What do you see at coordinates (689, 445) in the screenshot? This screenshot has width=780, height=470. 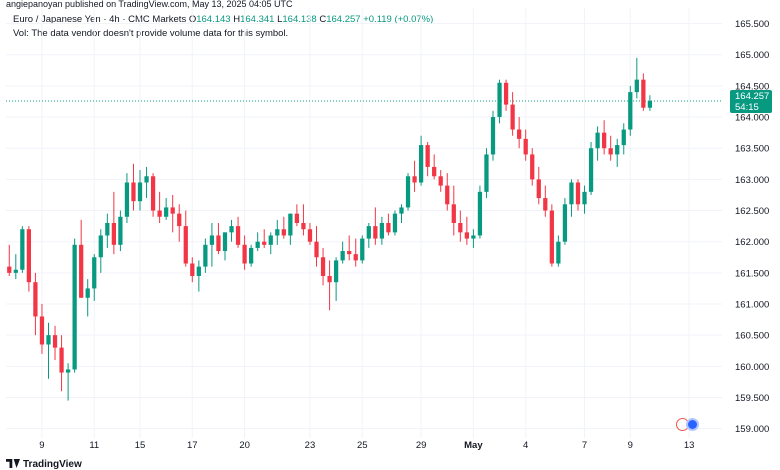 I see `time-tick-label: 13` at bounding box center [689, 445].